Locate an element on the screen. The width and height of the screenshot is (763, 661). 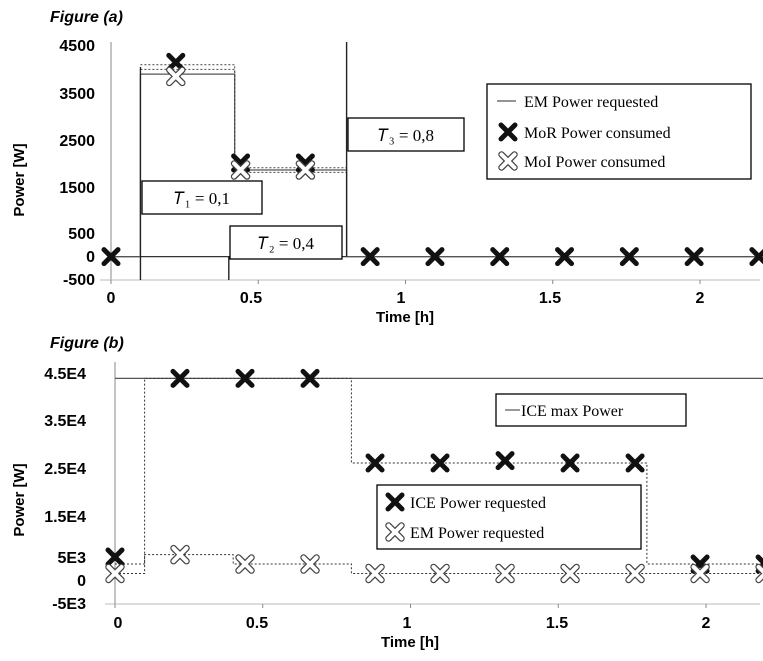
chart-a-xtick-label: 1.5 is located at coordinates (550, 298).